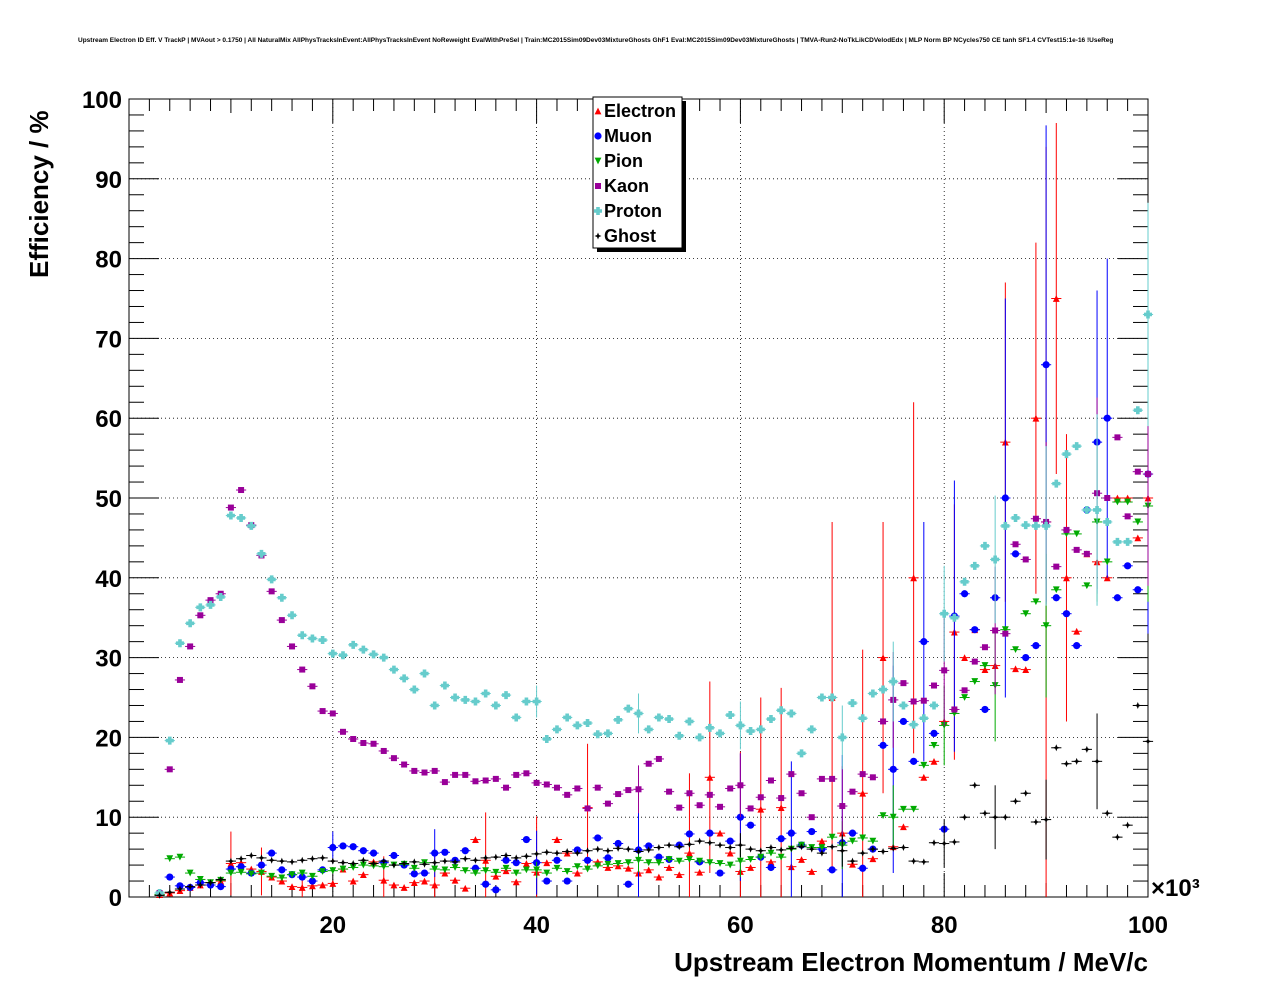  I want to click on legend-entries: Electron Muon Pion Kaon Proton Ghost, so click(635, 173).